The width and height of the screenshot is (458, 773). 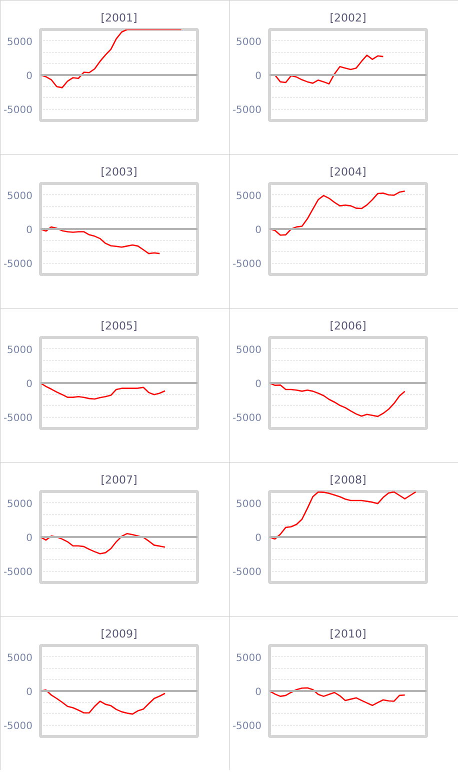 What do you see at coordinates (348, 172) in the screenshot?
I see `chart-title: [2004]` at bounding box center [348, 172].